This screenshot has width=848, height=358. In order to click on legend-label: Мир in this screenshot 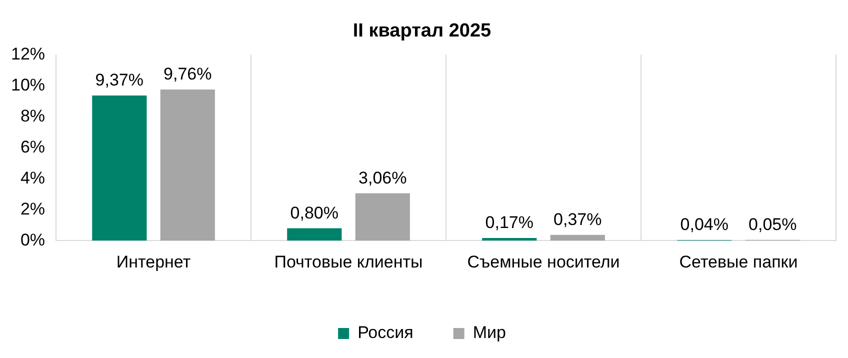, I will do `click(489, 332)`.